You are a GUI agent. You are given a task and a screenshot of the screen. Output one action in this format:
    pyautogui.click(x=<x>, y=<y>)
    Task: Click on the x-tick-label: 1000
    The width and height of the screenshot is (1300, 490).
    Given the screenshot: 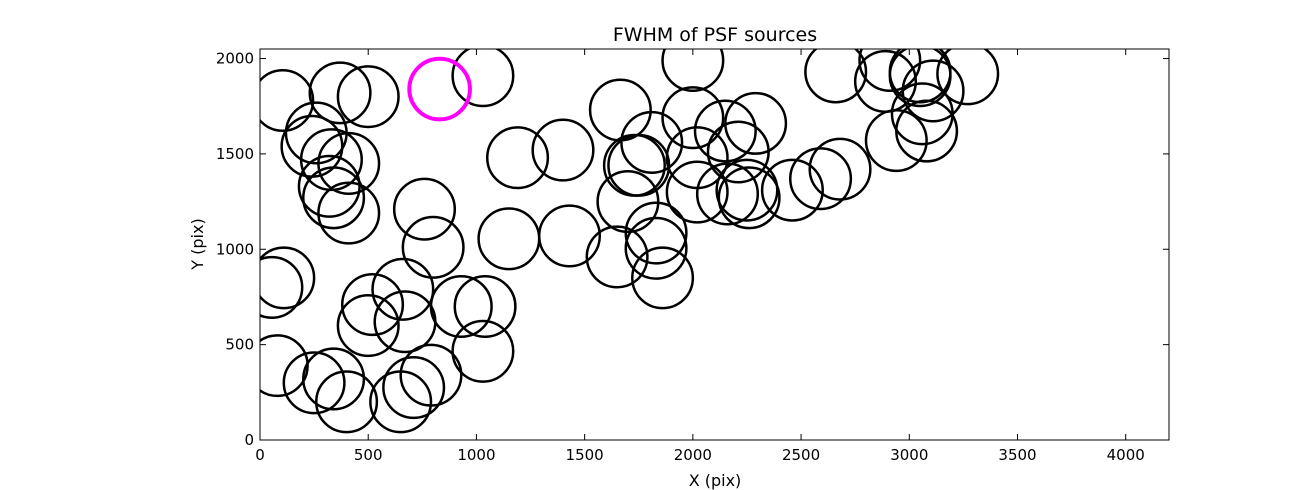 What is the action you would take?
    pyautogui.click(x=476, y=455)
    